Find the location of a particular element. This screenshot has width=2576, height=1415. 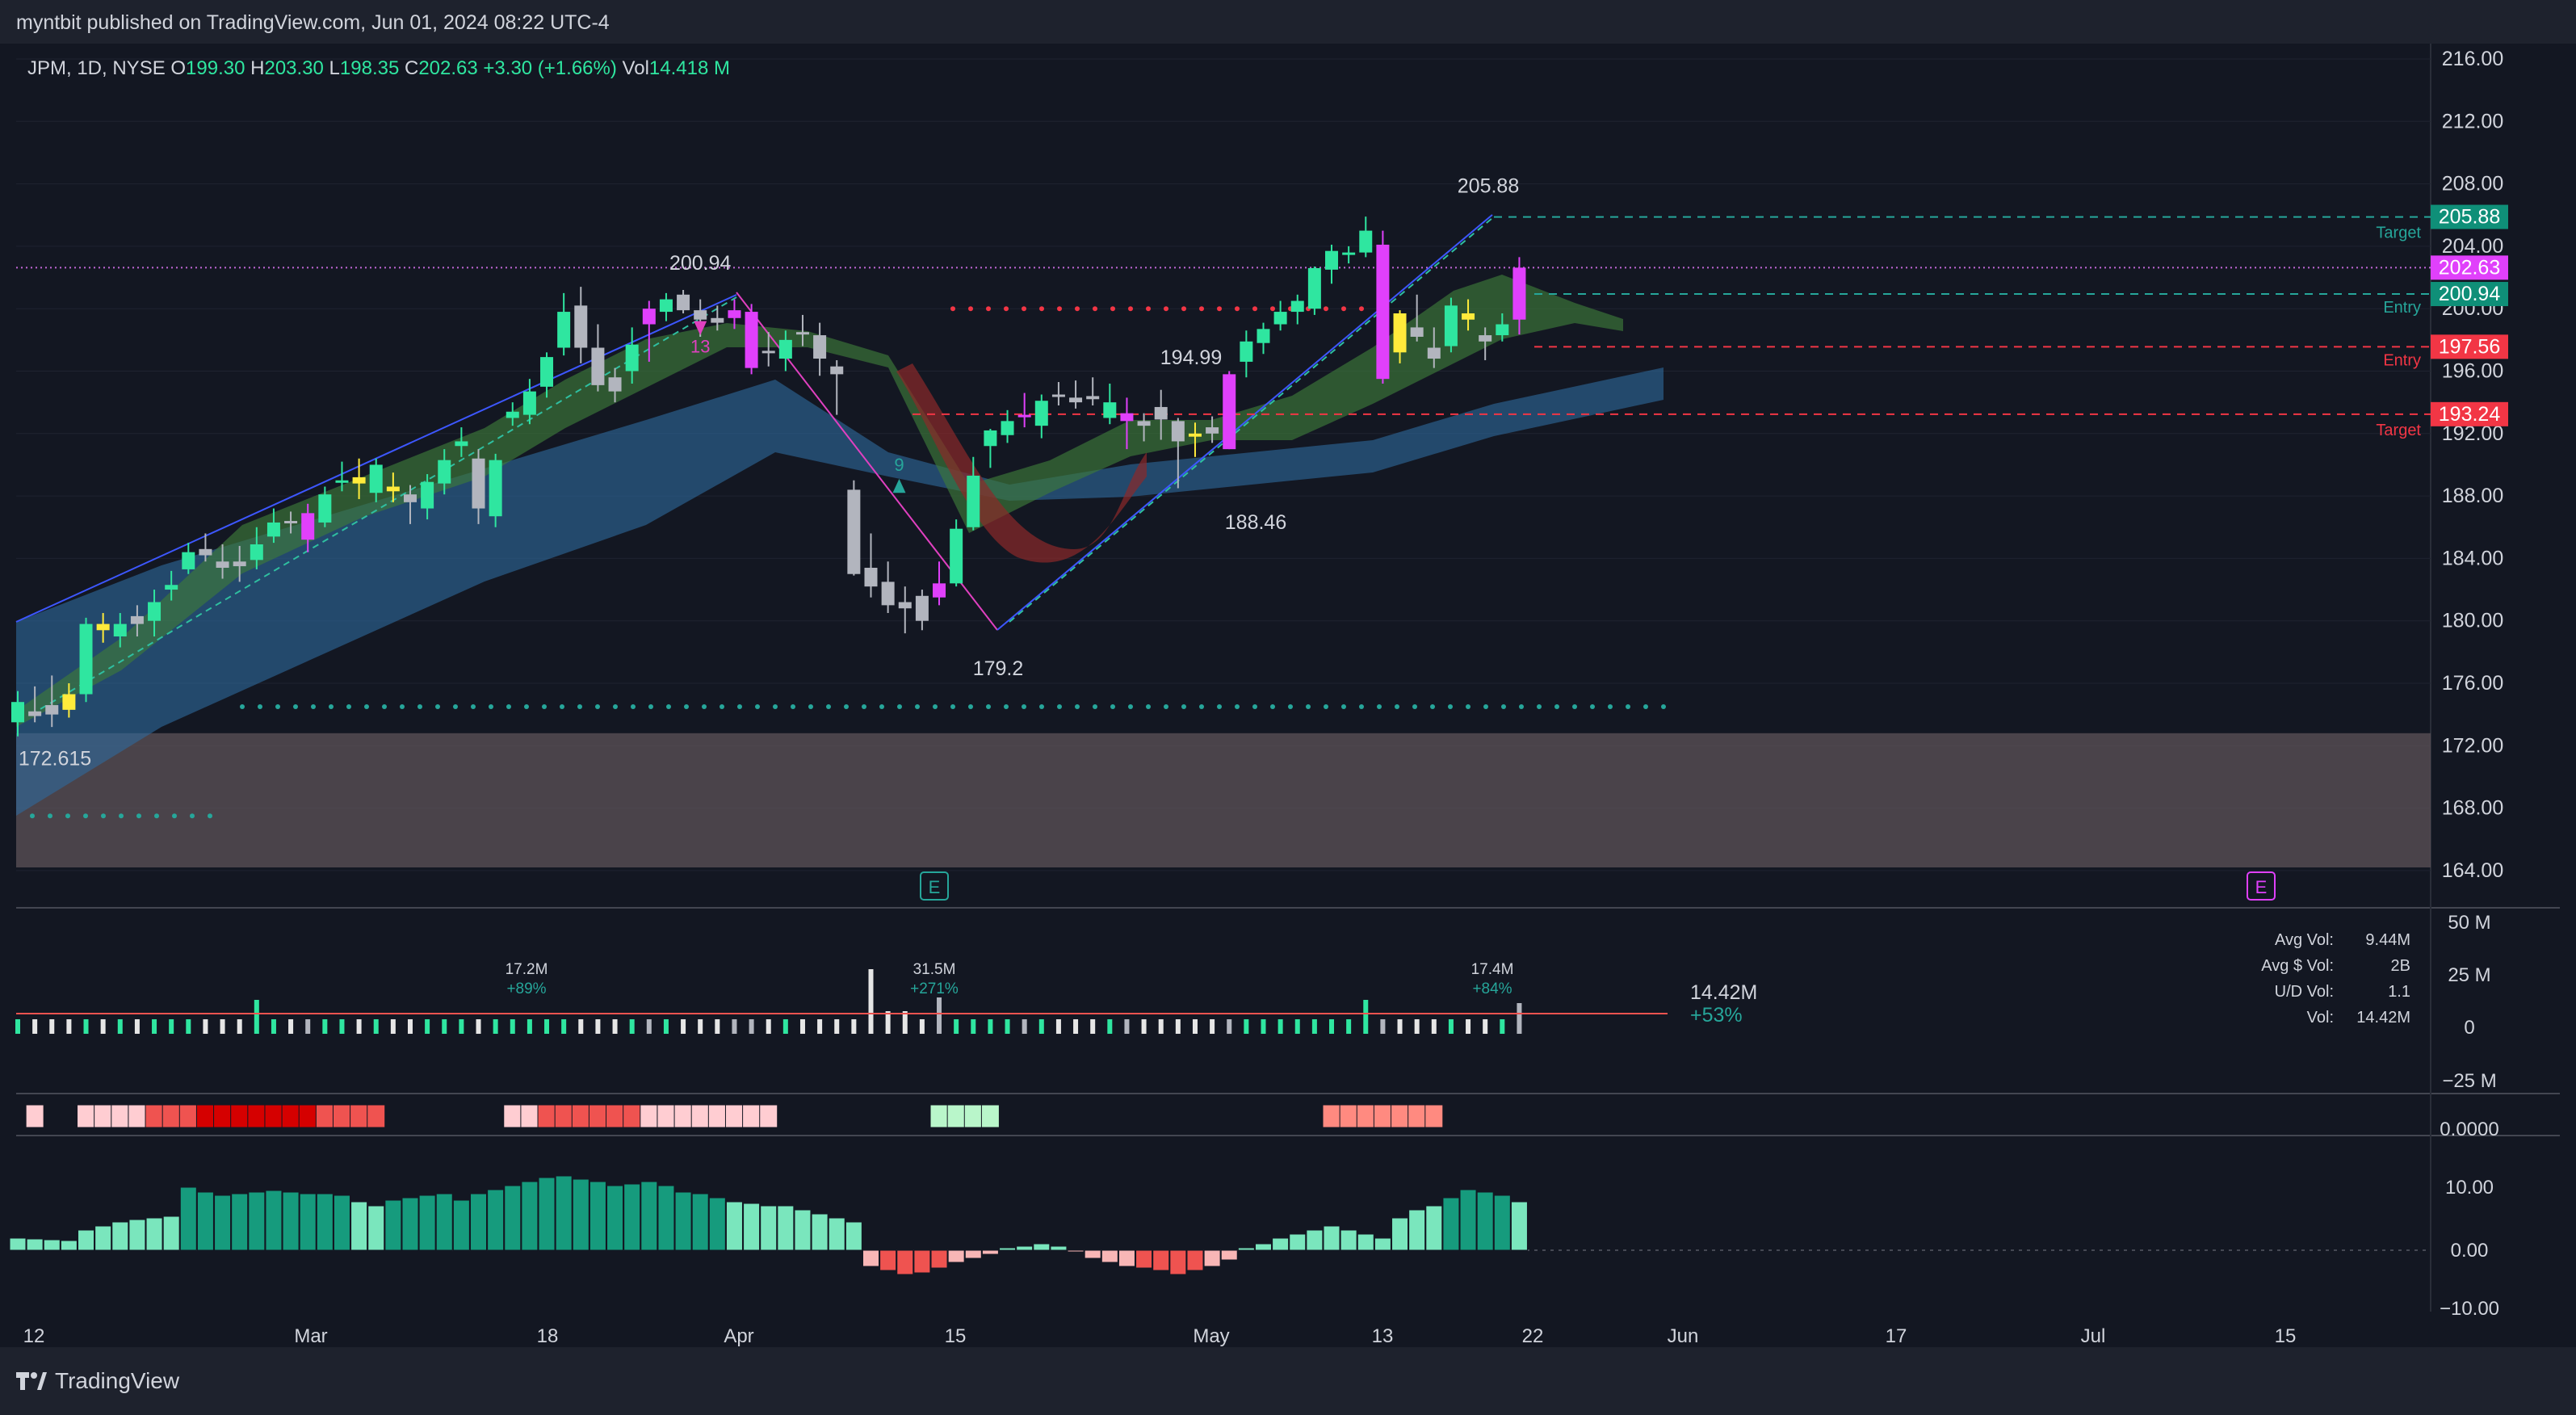

volume-last-value: 14.42M is located at coordinates (1723, 992).